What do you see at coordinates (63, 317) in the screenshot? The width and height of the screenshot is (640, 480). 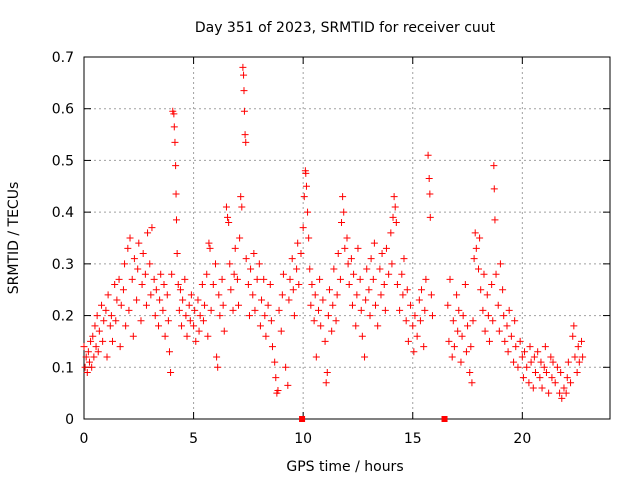 I see `y-tick-label: 0.2` at bounding box center [63, 317].